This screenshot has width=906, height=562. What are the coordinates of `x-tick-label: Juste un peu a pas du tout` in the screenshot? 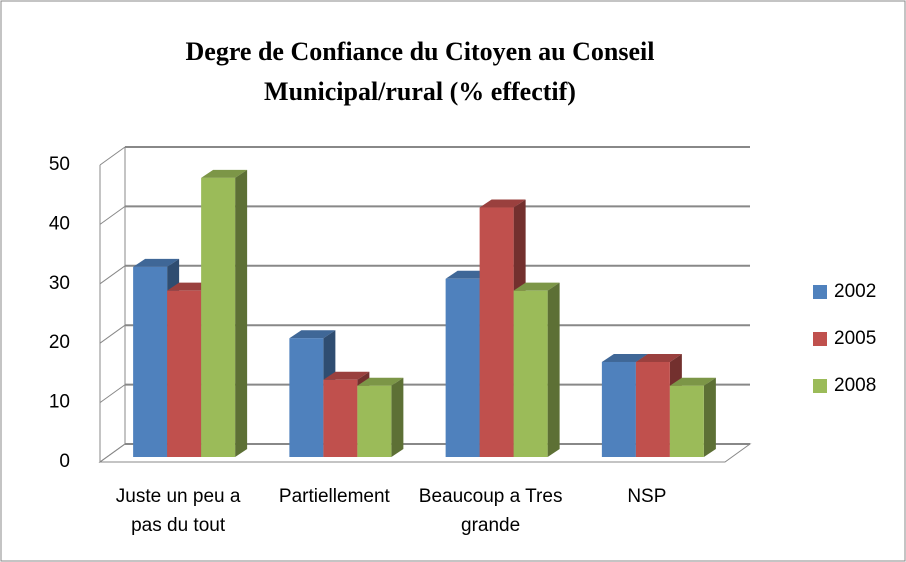 It's located at (178, 511).